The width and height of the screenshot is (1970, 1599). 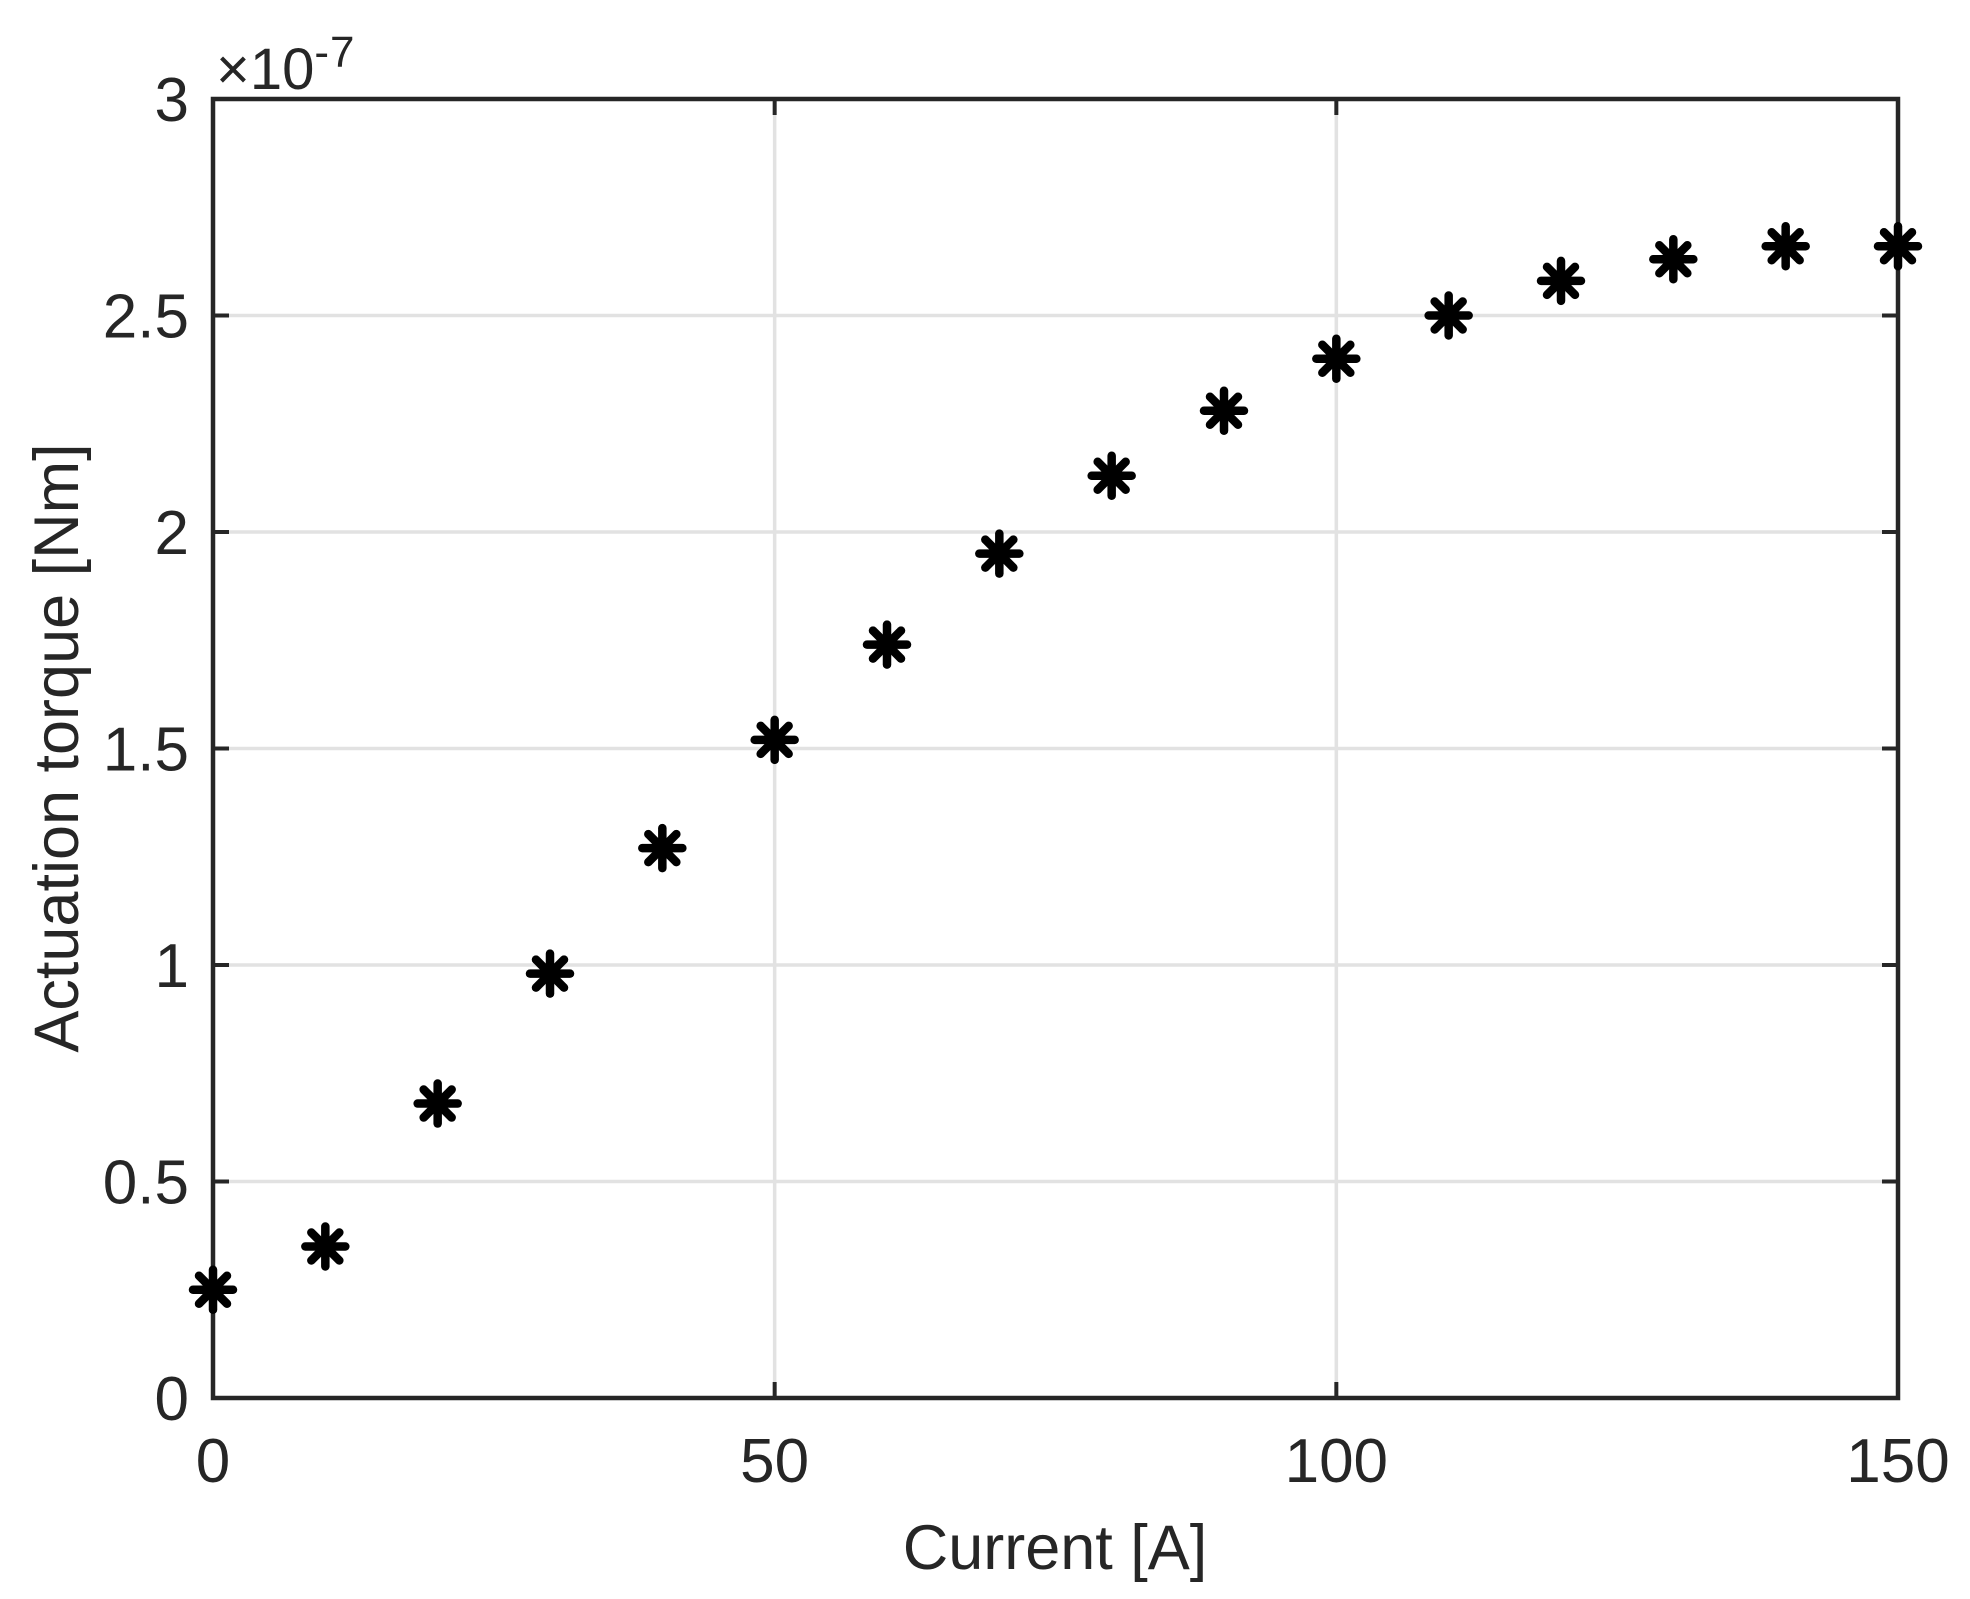 What do you see at coordinates (1897, 1461) in the screenshot?
I see `x-tick-label: 150` at bounding box center [1897, 1461].